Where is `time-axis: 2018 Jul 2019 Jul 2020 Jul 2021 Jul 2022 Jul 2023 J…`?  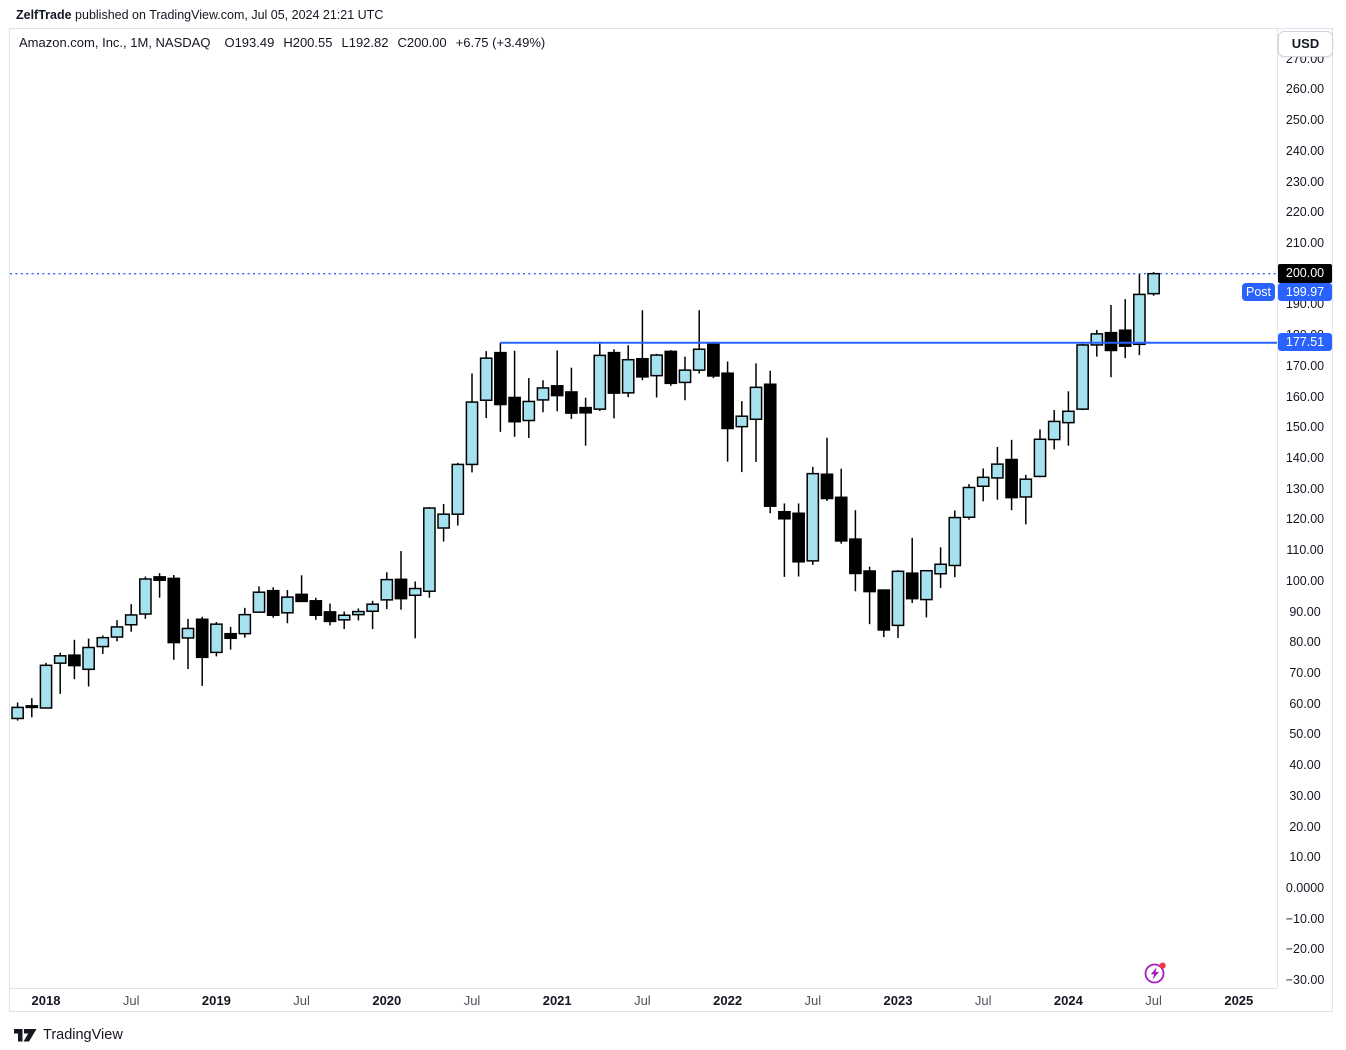 time-axis: 2018 Jul 2019 Jul 2020 Jul 2021 Jul 2022 Jul 2023 J… is located at coordinates (643, 999).